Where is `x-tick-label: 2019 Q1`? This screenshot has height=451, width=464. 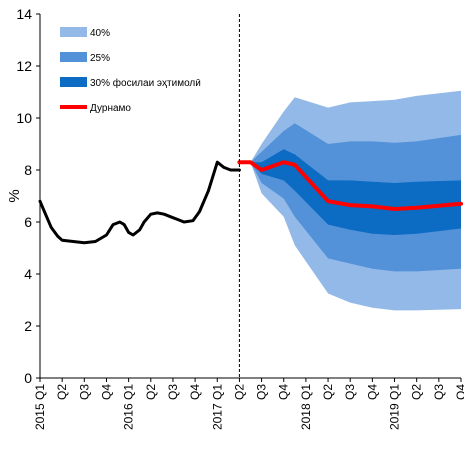 x-tick-label: 2019 Q1 is located at coordinates (395, 407).